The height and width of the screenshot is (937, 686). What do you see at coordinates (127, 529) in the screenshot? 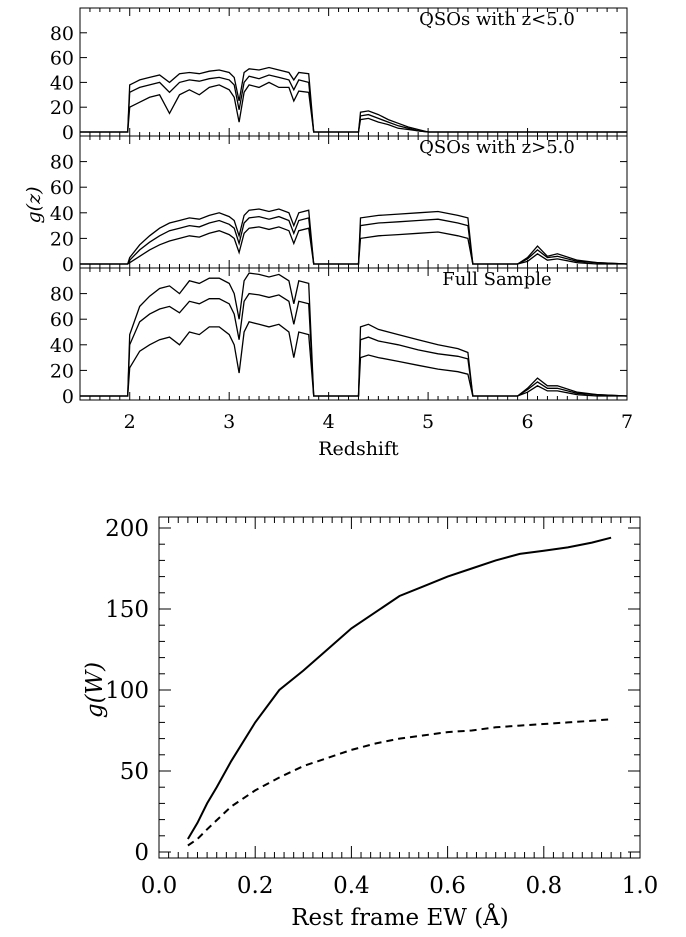
I see `y-tick-label: 200` at bounding box center [127, 529].